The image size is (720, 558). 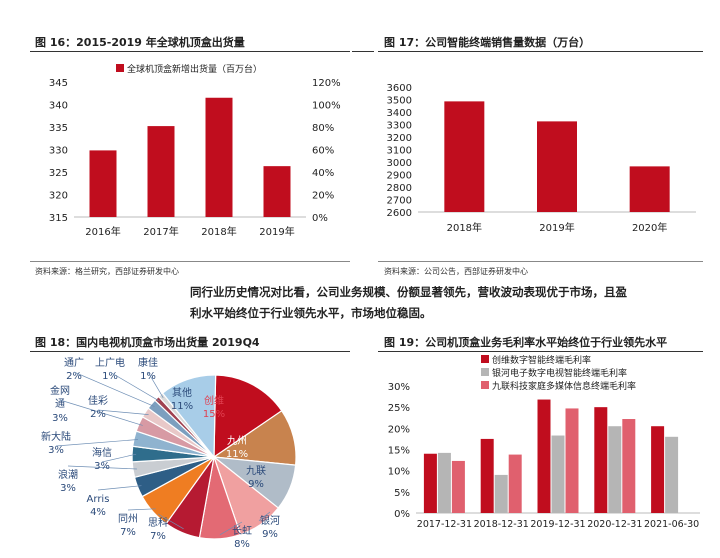 What do you see at coordinates (399, 113) in the screenshot?
I see `fig17-ytick: 3400` at bounding box center [399, 113].